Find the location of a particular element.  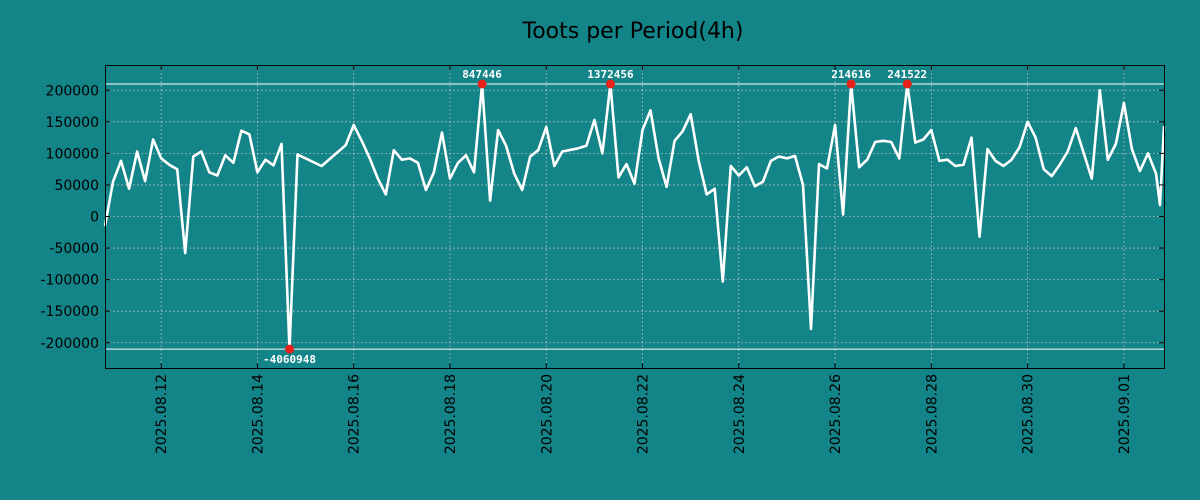

y-tick-label: 100000 is located at coordinates (72, 154).